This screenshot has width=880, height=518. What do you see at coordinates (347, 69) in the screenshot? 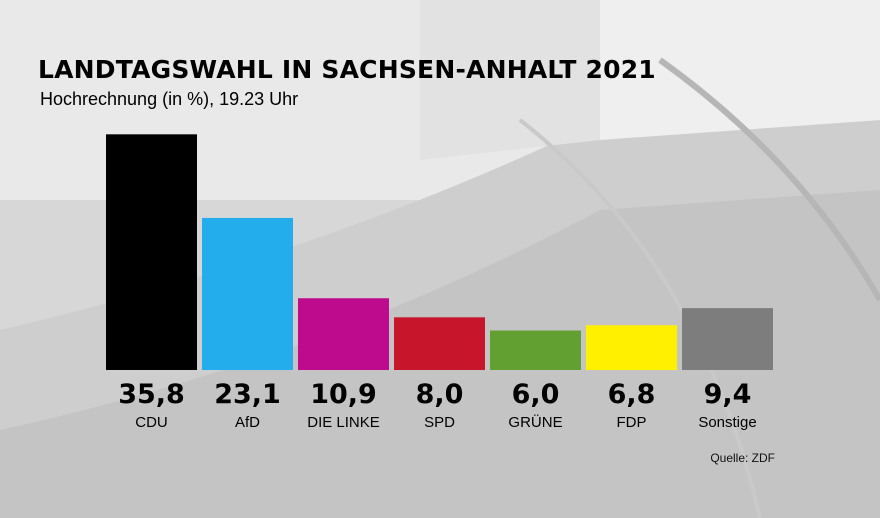
I see `chart-title: LANDTAGSWAHL IN SACHSEN-ANHALT 2021` at bounding box center [347, 69].